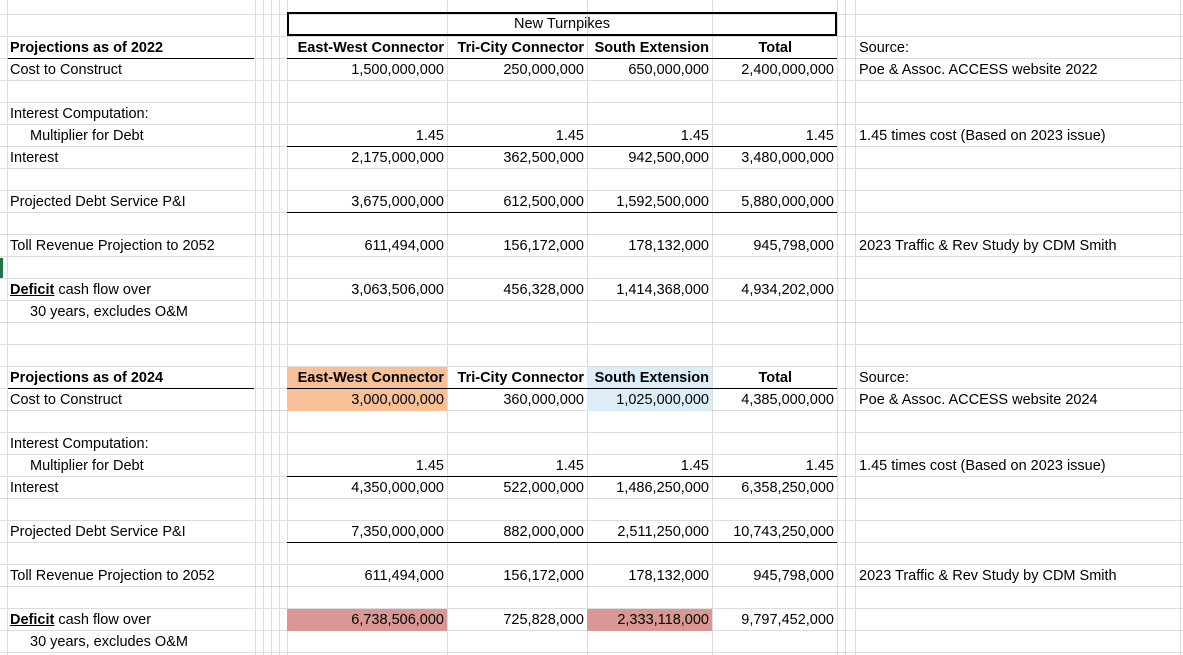  Describe the element at coordinates (543, 620) in the screenshot. I see `deficit-cell: 725,828,000` at that location.